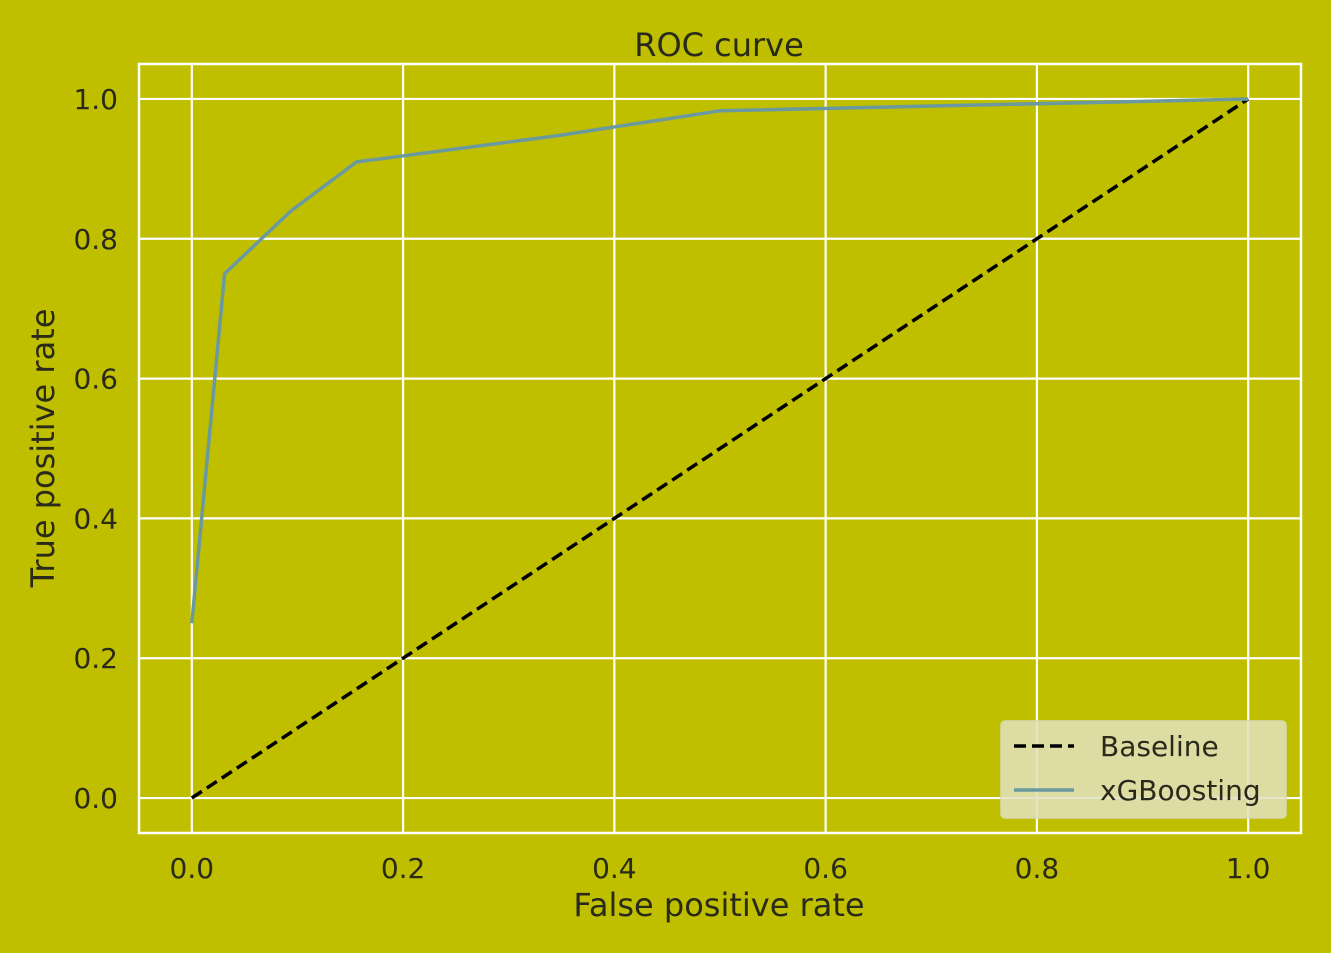 This screenshot has height=953, width=1331. I want to click on y-tick-label: 0.0, so click(95, 798).